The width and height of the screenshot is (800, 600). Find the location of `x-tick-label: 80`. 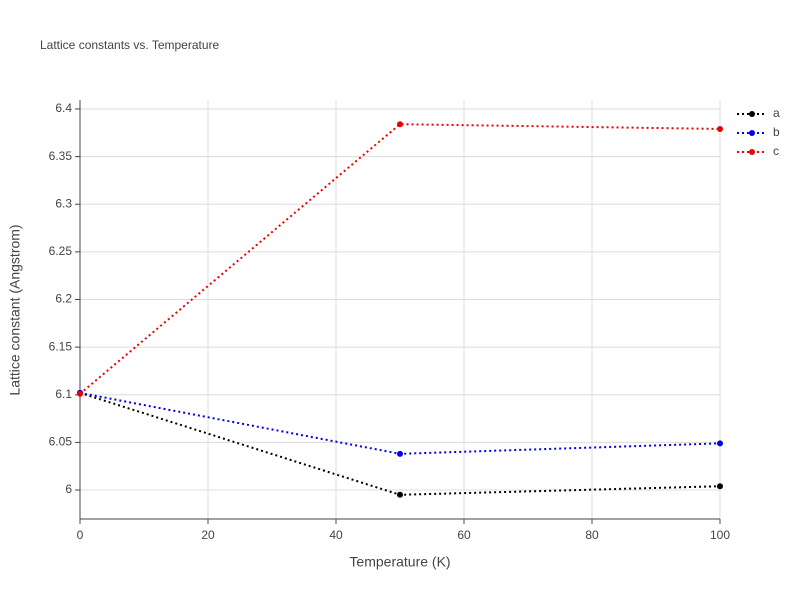

x-tick-label: 80 is located at coordinates (592, 535).